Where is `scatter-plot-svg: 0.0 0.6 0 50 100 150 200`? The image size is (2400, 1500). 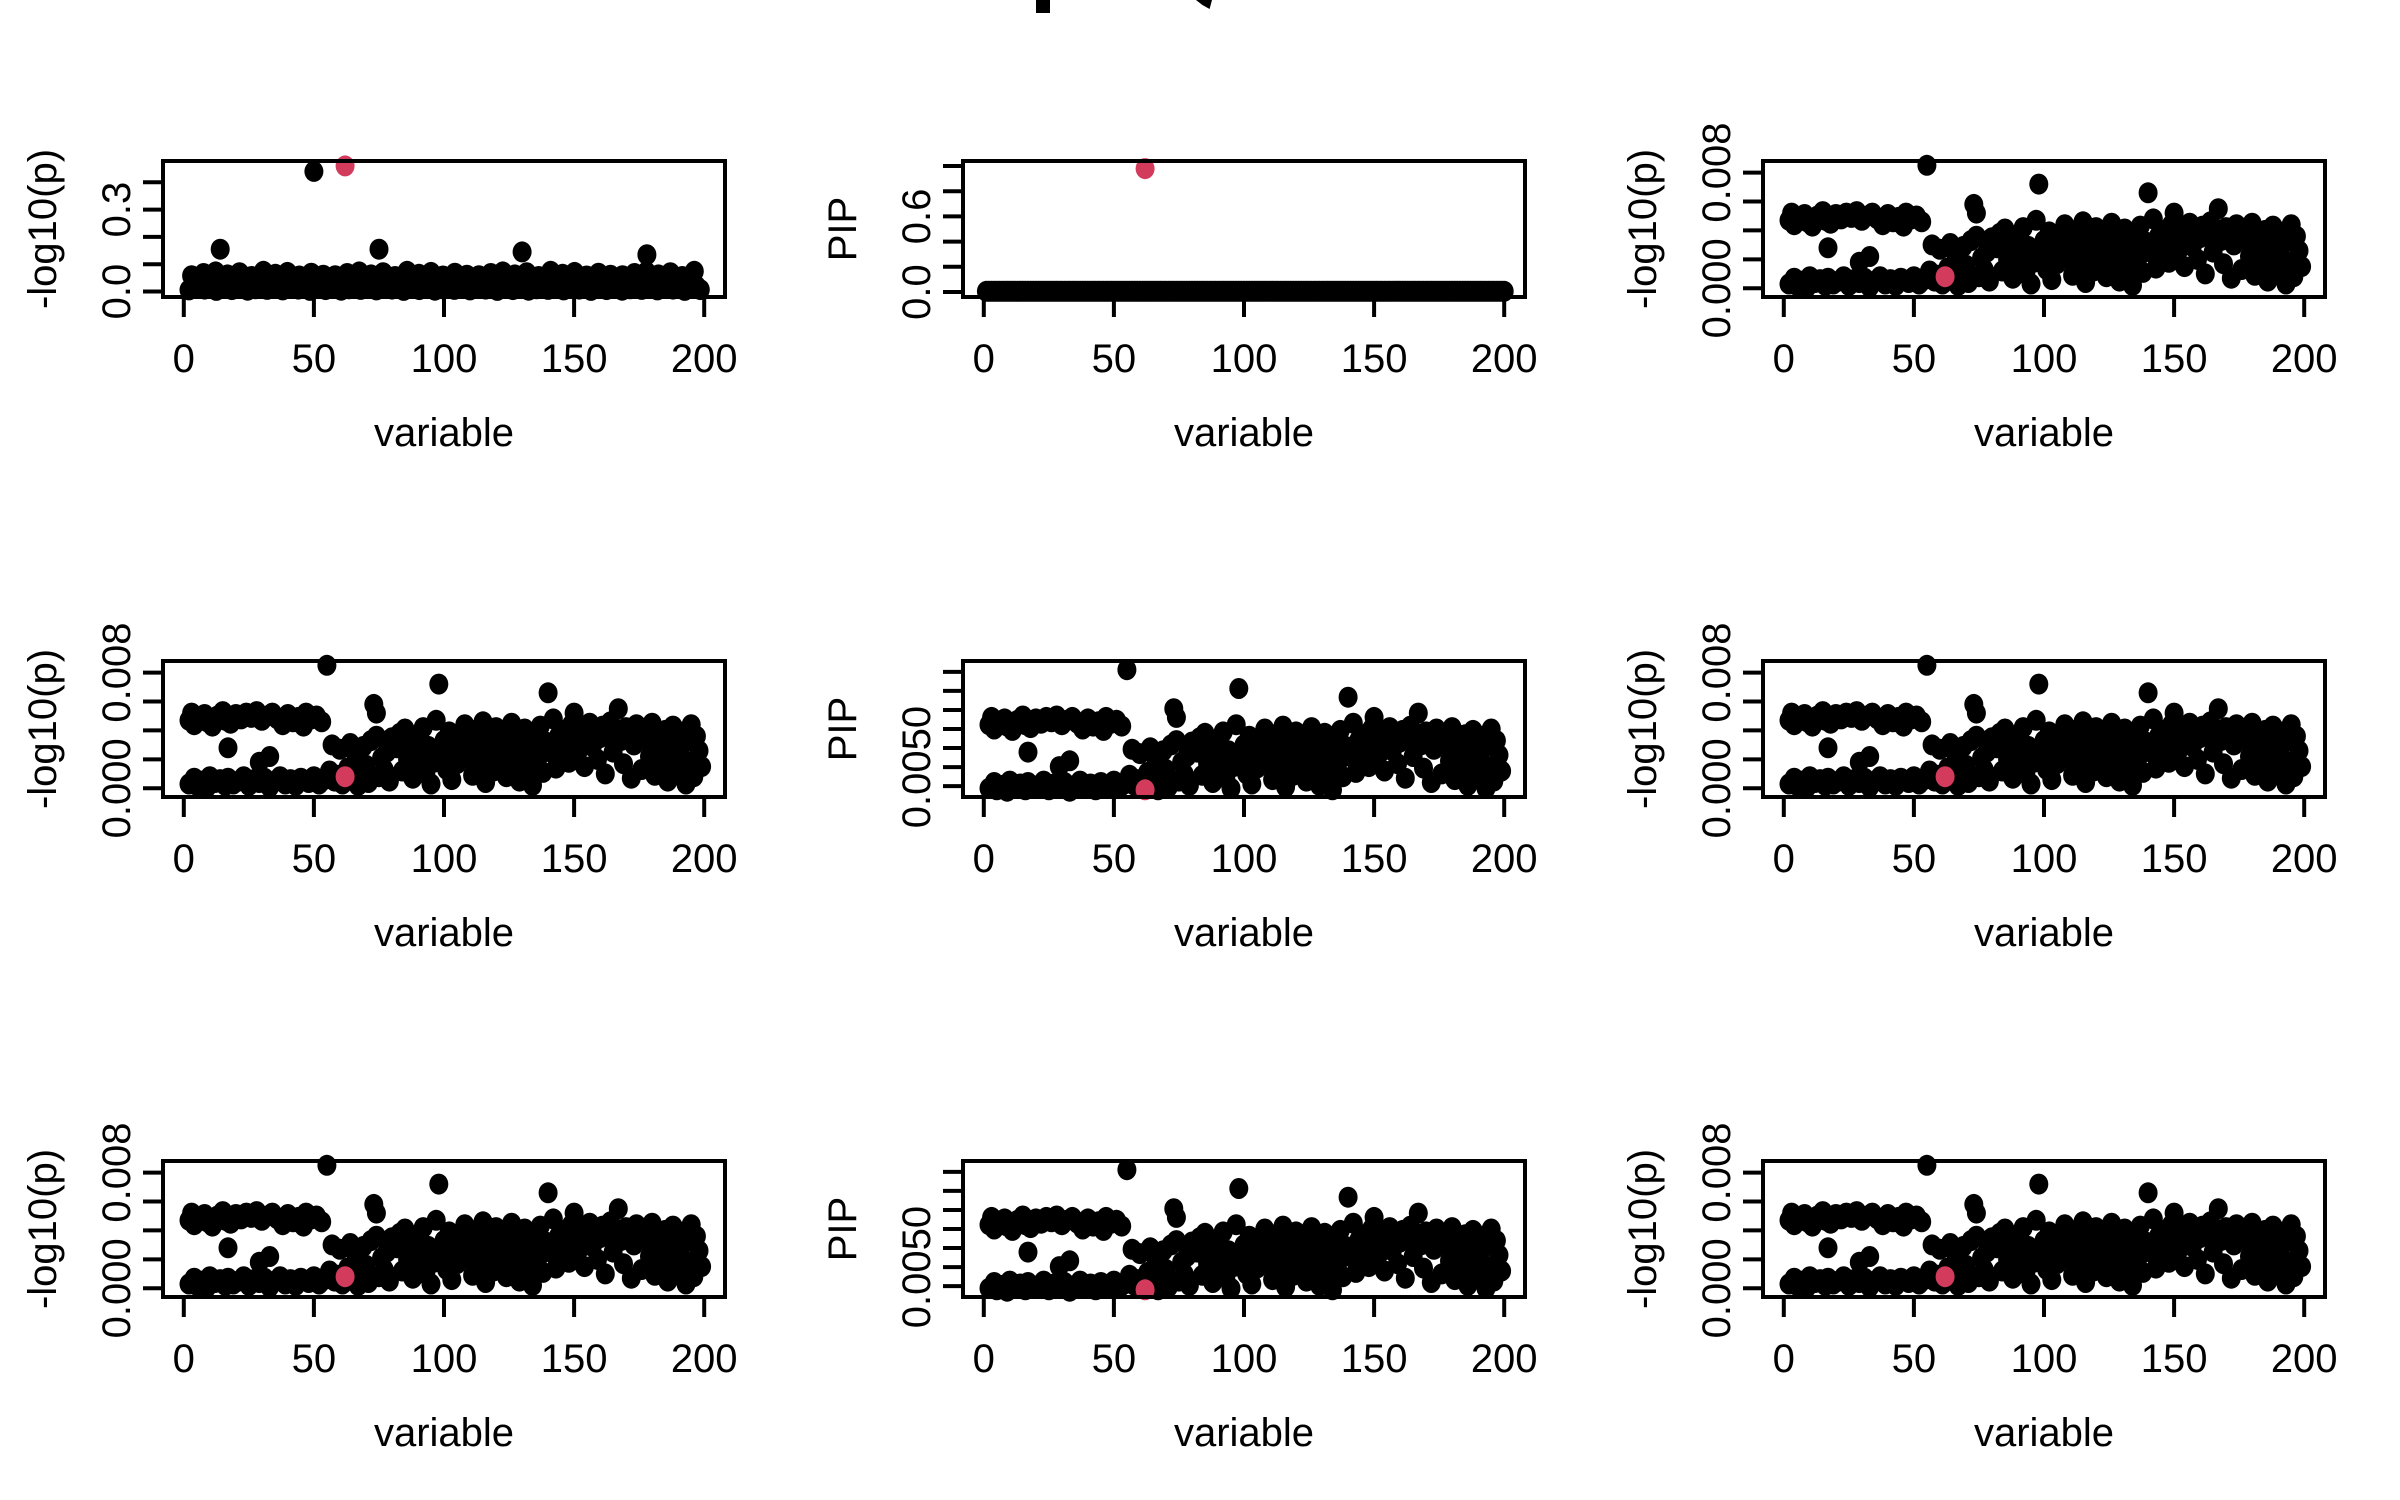 scatter-plot-svg: 0.0 0.6 0 50 100 150 200 is located at coordinates (1216, 269).